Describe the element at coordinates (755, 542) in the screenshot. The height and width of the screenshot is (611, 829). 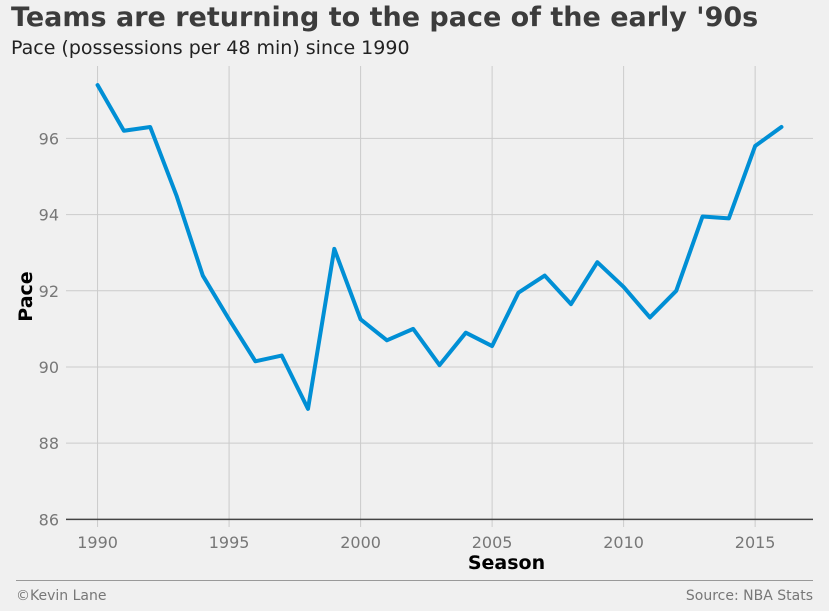
I see `x-tick-label: 2015` at that location.